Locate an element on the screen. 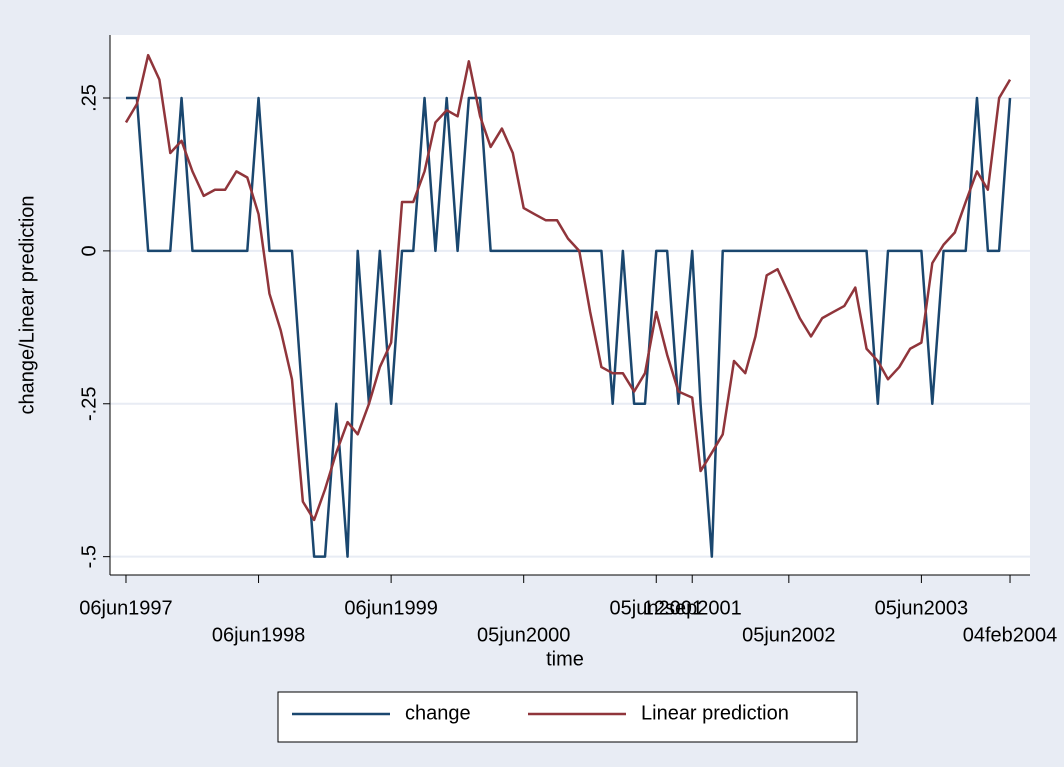  legend-label: change is located at coordinates (438, 713).